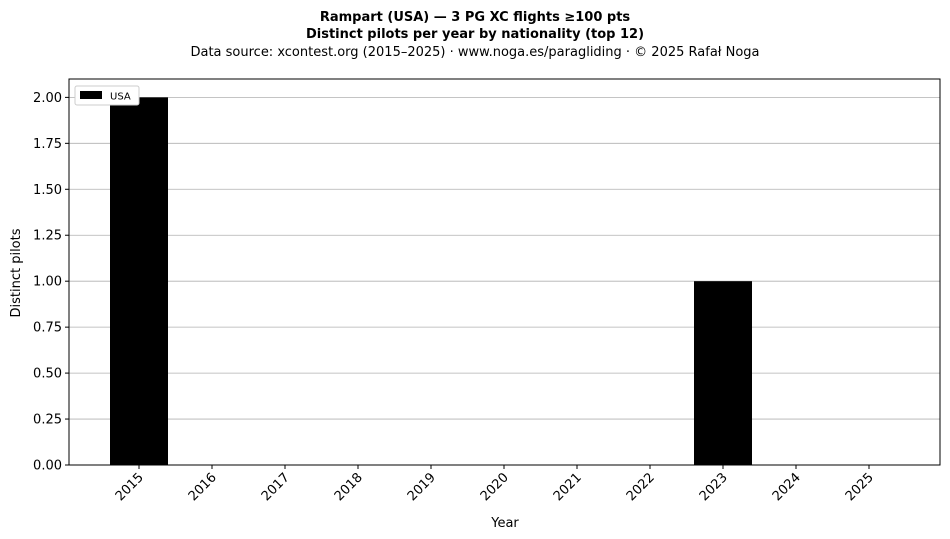 Image resolution: width=950 pixels, height=539 pixels. Describe the element at coordinates (422, 487) in the screenshot. I see `x-tick-label-2019: 2019` at that location.